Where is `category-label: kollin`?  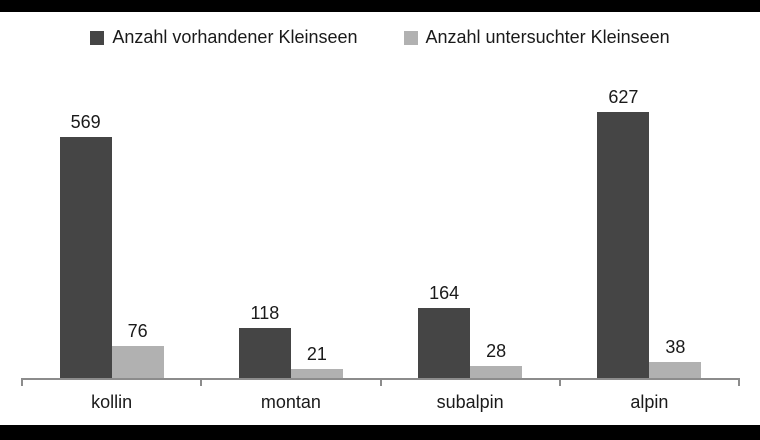
category-label: kollin is located at coordinates (112, 402).